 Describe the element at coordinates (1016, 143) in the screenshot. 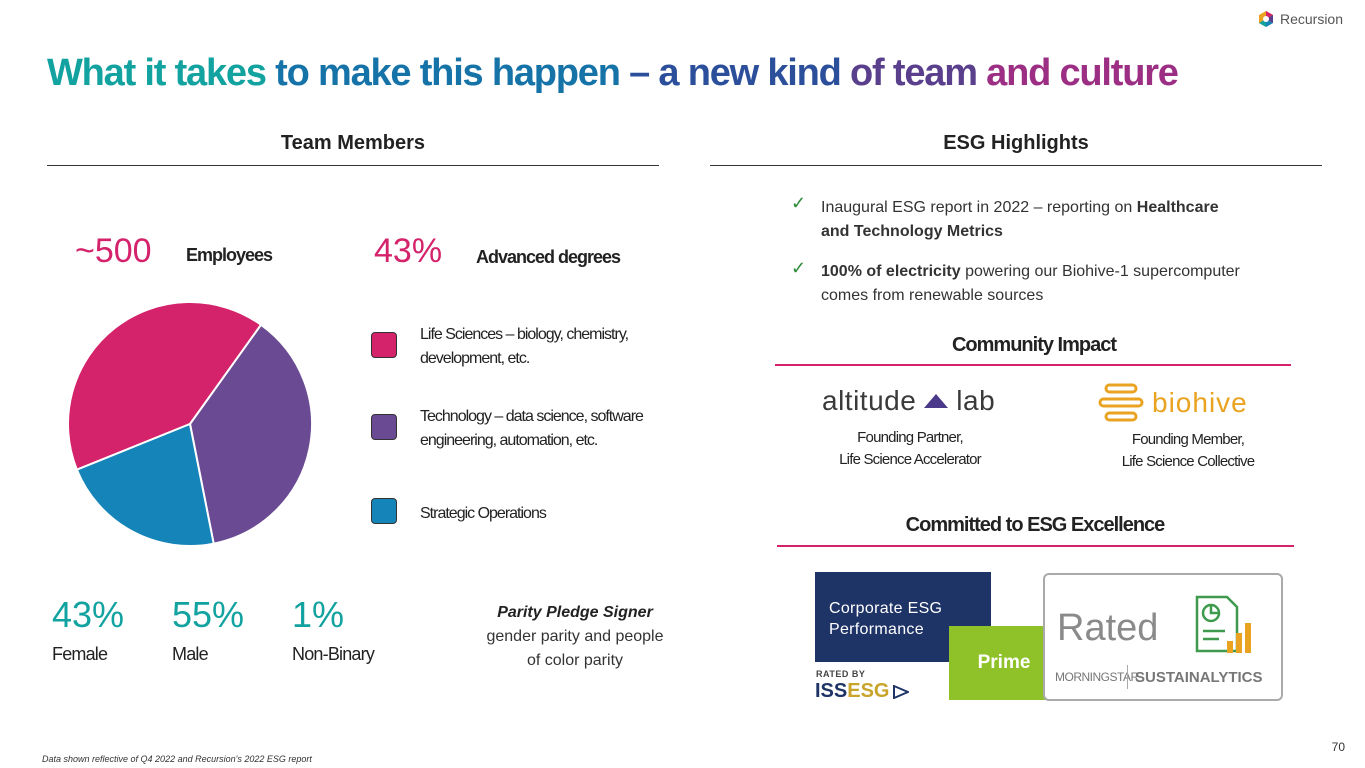

I see `esg-highlights-heading: ESG Highlights` at that location.